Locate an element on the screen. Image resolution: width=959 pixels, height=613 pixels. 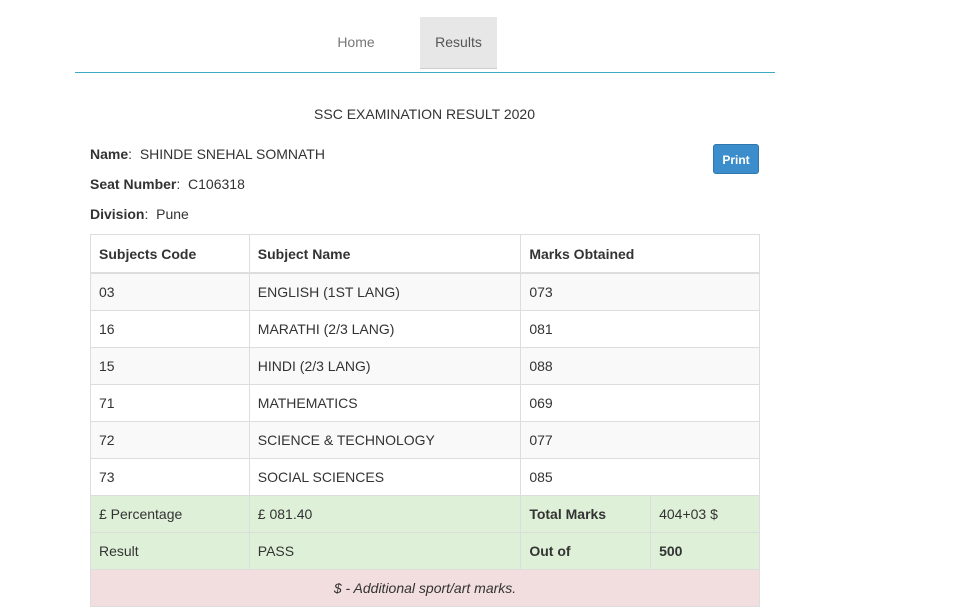
out-of-label: Out of is located at coordinates (586, 551).